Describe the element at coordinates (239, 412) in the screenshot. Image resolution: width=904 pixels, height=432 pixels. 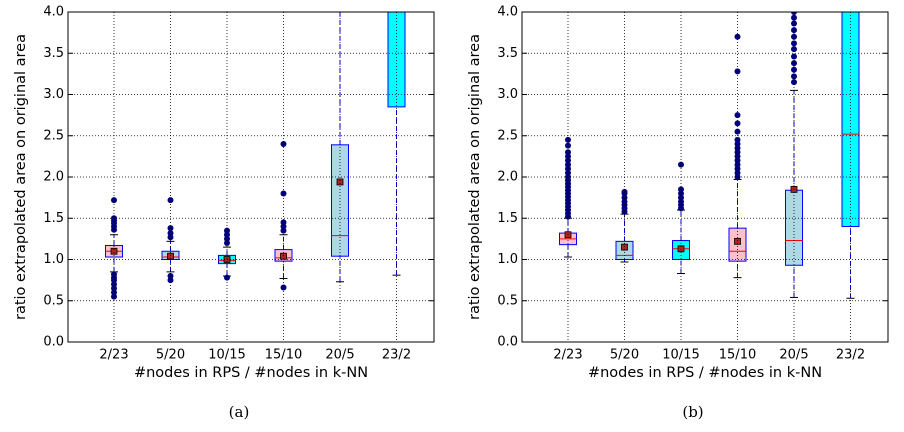
I see `caption: (a)` at that location.